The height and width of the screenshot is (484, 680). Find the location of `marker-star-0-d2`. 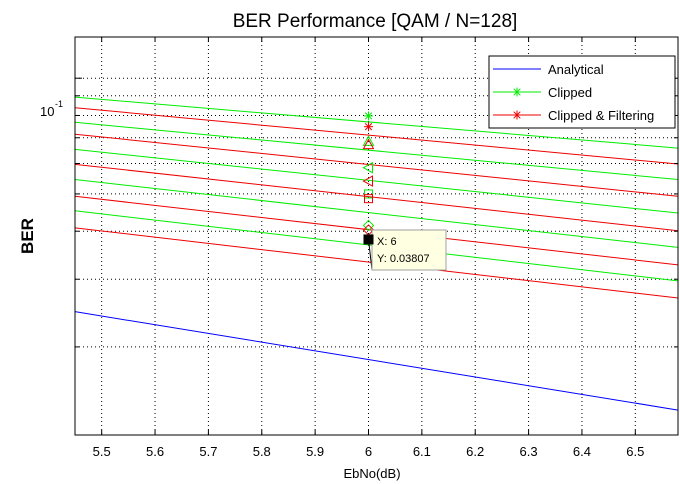

marker-star-0-d2 is located at coordinates (368, 116).